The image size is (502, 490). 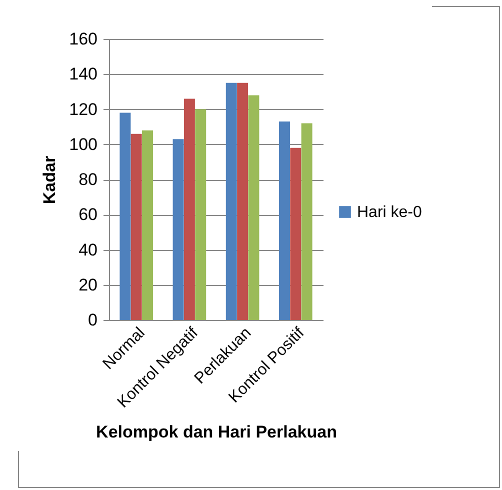 What do you see at coordinates (83, 74) in the screenshot?
I see `y-tick-label: 140` at bounding box center [83, 74].